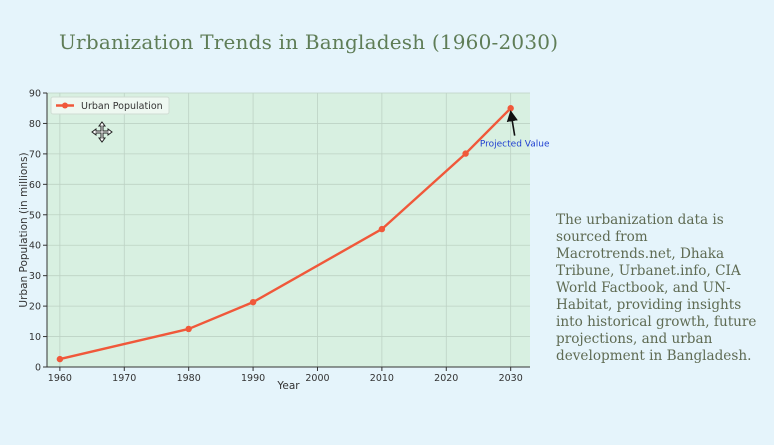 The width and height of the screenshot is (774, 445). What do you see at coordinates (35, 124) in the screenshot?
I see `y-tick-label: 80` at bounding box center [35, 124].